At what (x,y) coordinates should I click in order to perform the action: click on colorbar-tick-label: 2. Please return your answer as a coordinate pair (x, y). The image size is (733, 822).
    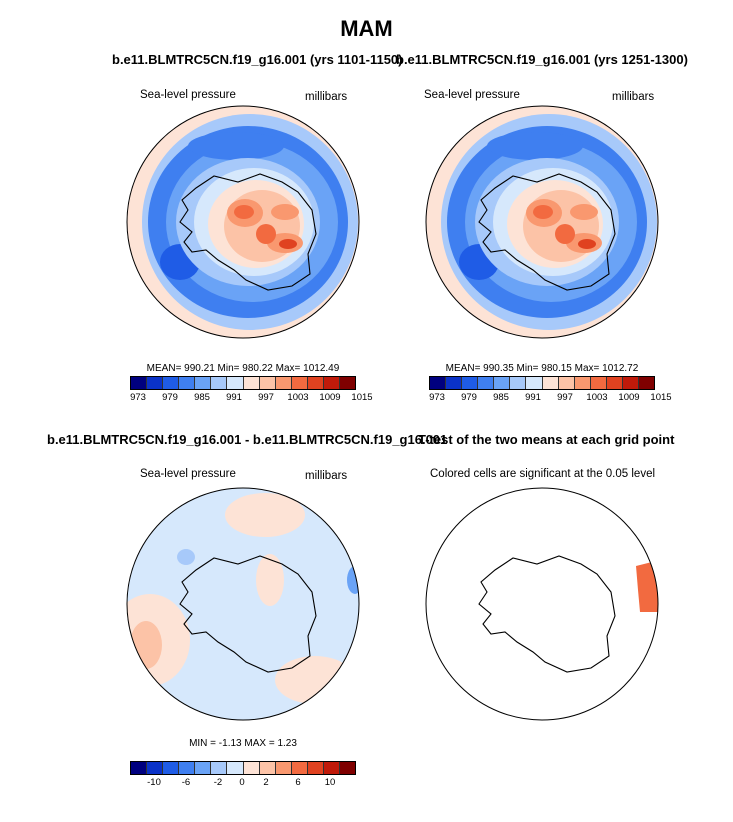
    Looking at the image, I should click on (266, 782).